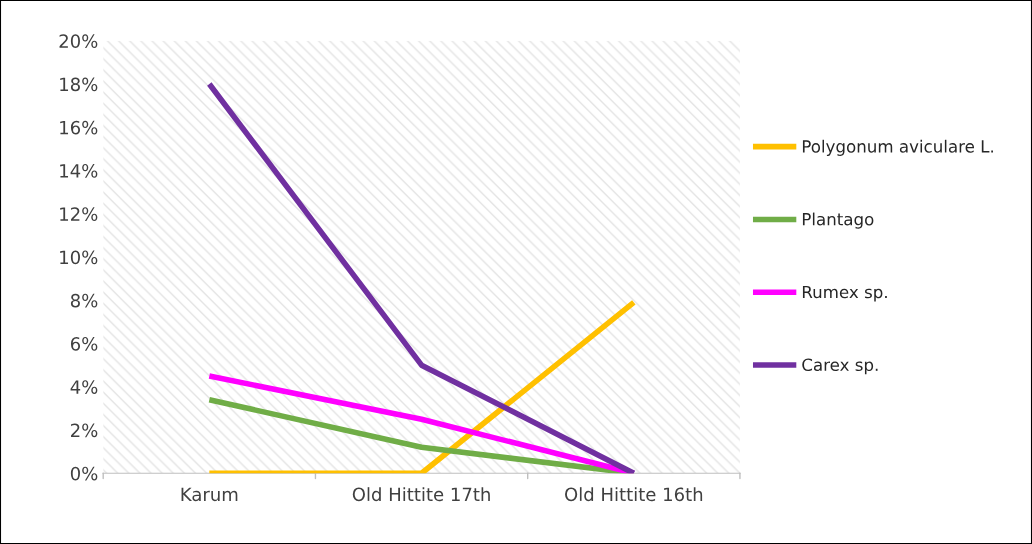 The image size is (1032, 544). Describe the element at coordinates (840, 366) in the screenshot. I see `legend-label: Carex sp.` at that location.